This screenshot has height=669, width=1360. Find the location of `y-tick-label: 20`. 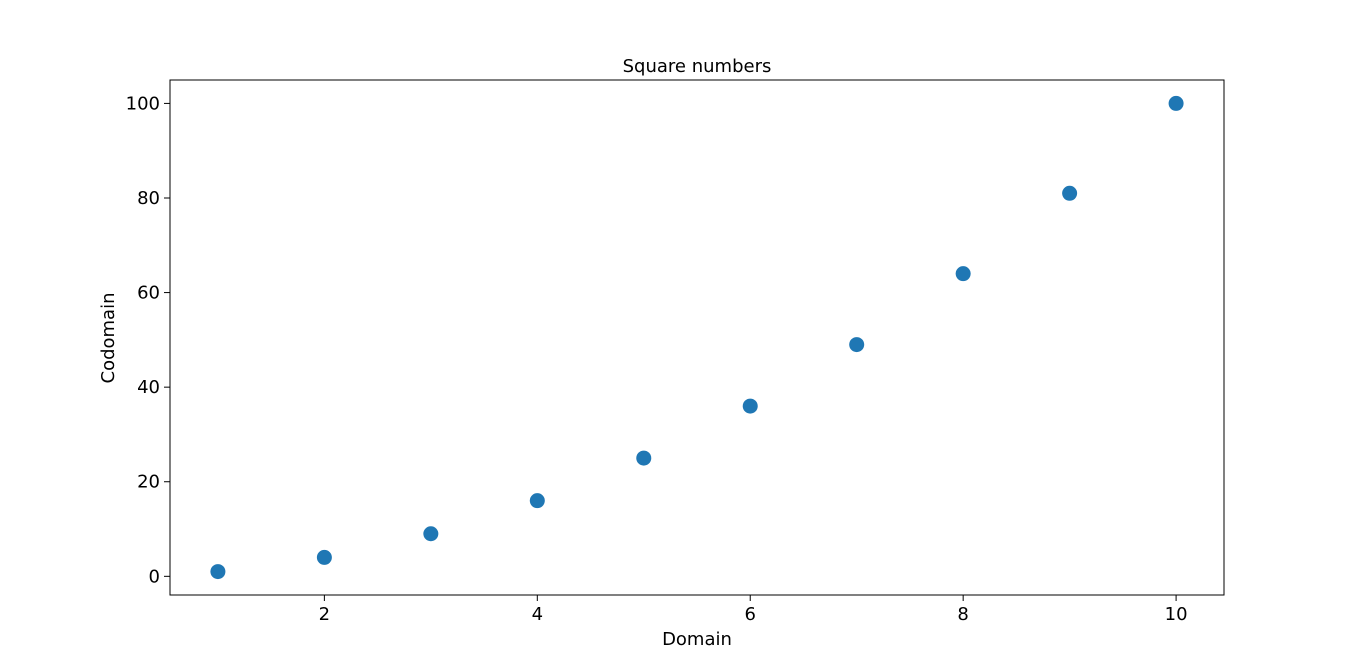

y-tick-label: 20 is located at coordinates (148, 482).